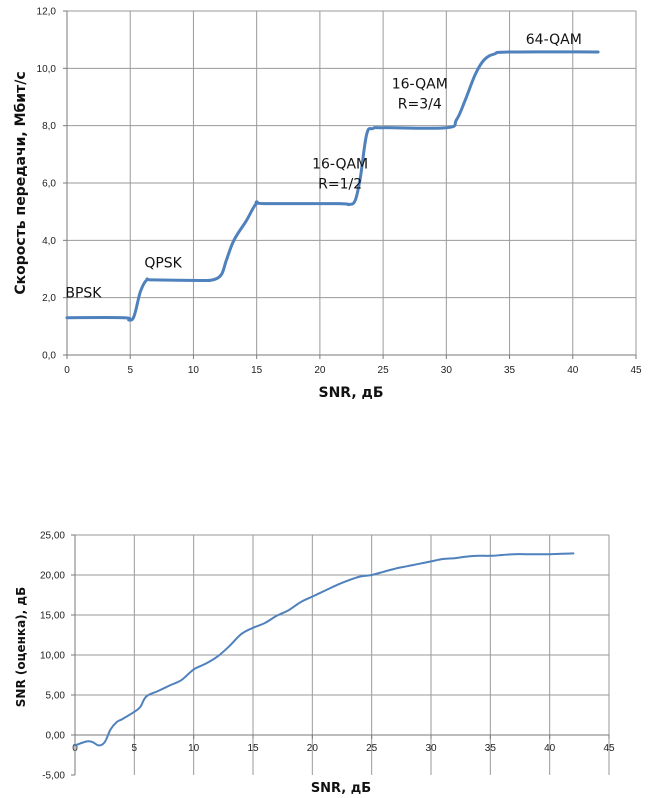  Describe the element at coordinates (384, 370) in the screenshot. I see `x-tick-label: 25` at that location.